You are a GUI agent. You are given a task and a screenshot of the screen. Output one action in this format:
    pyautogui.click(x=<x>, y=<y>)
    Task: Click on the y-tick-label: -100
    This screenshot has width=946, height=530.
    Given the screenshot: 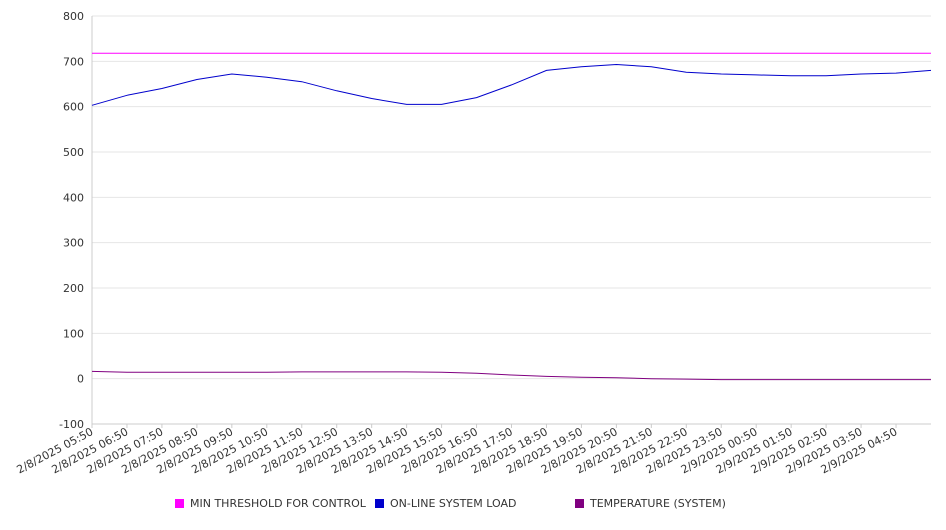 What is the action you would take?
    pyautogui.click(x=71, y=424)
    